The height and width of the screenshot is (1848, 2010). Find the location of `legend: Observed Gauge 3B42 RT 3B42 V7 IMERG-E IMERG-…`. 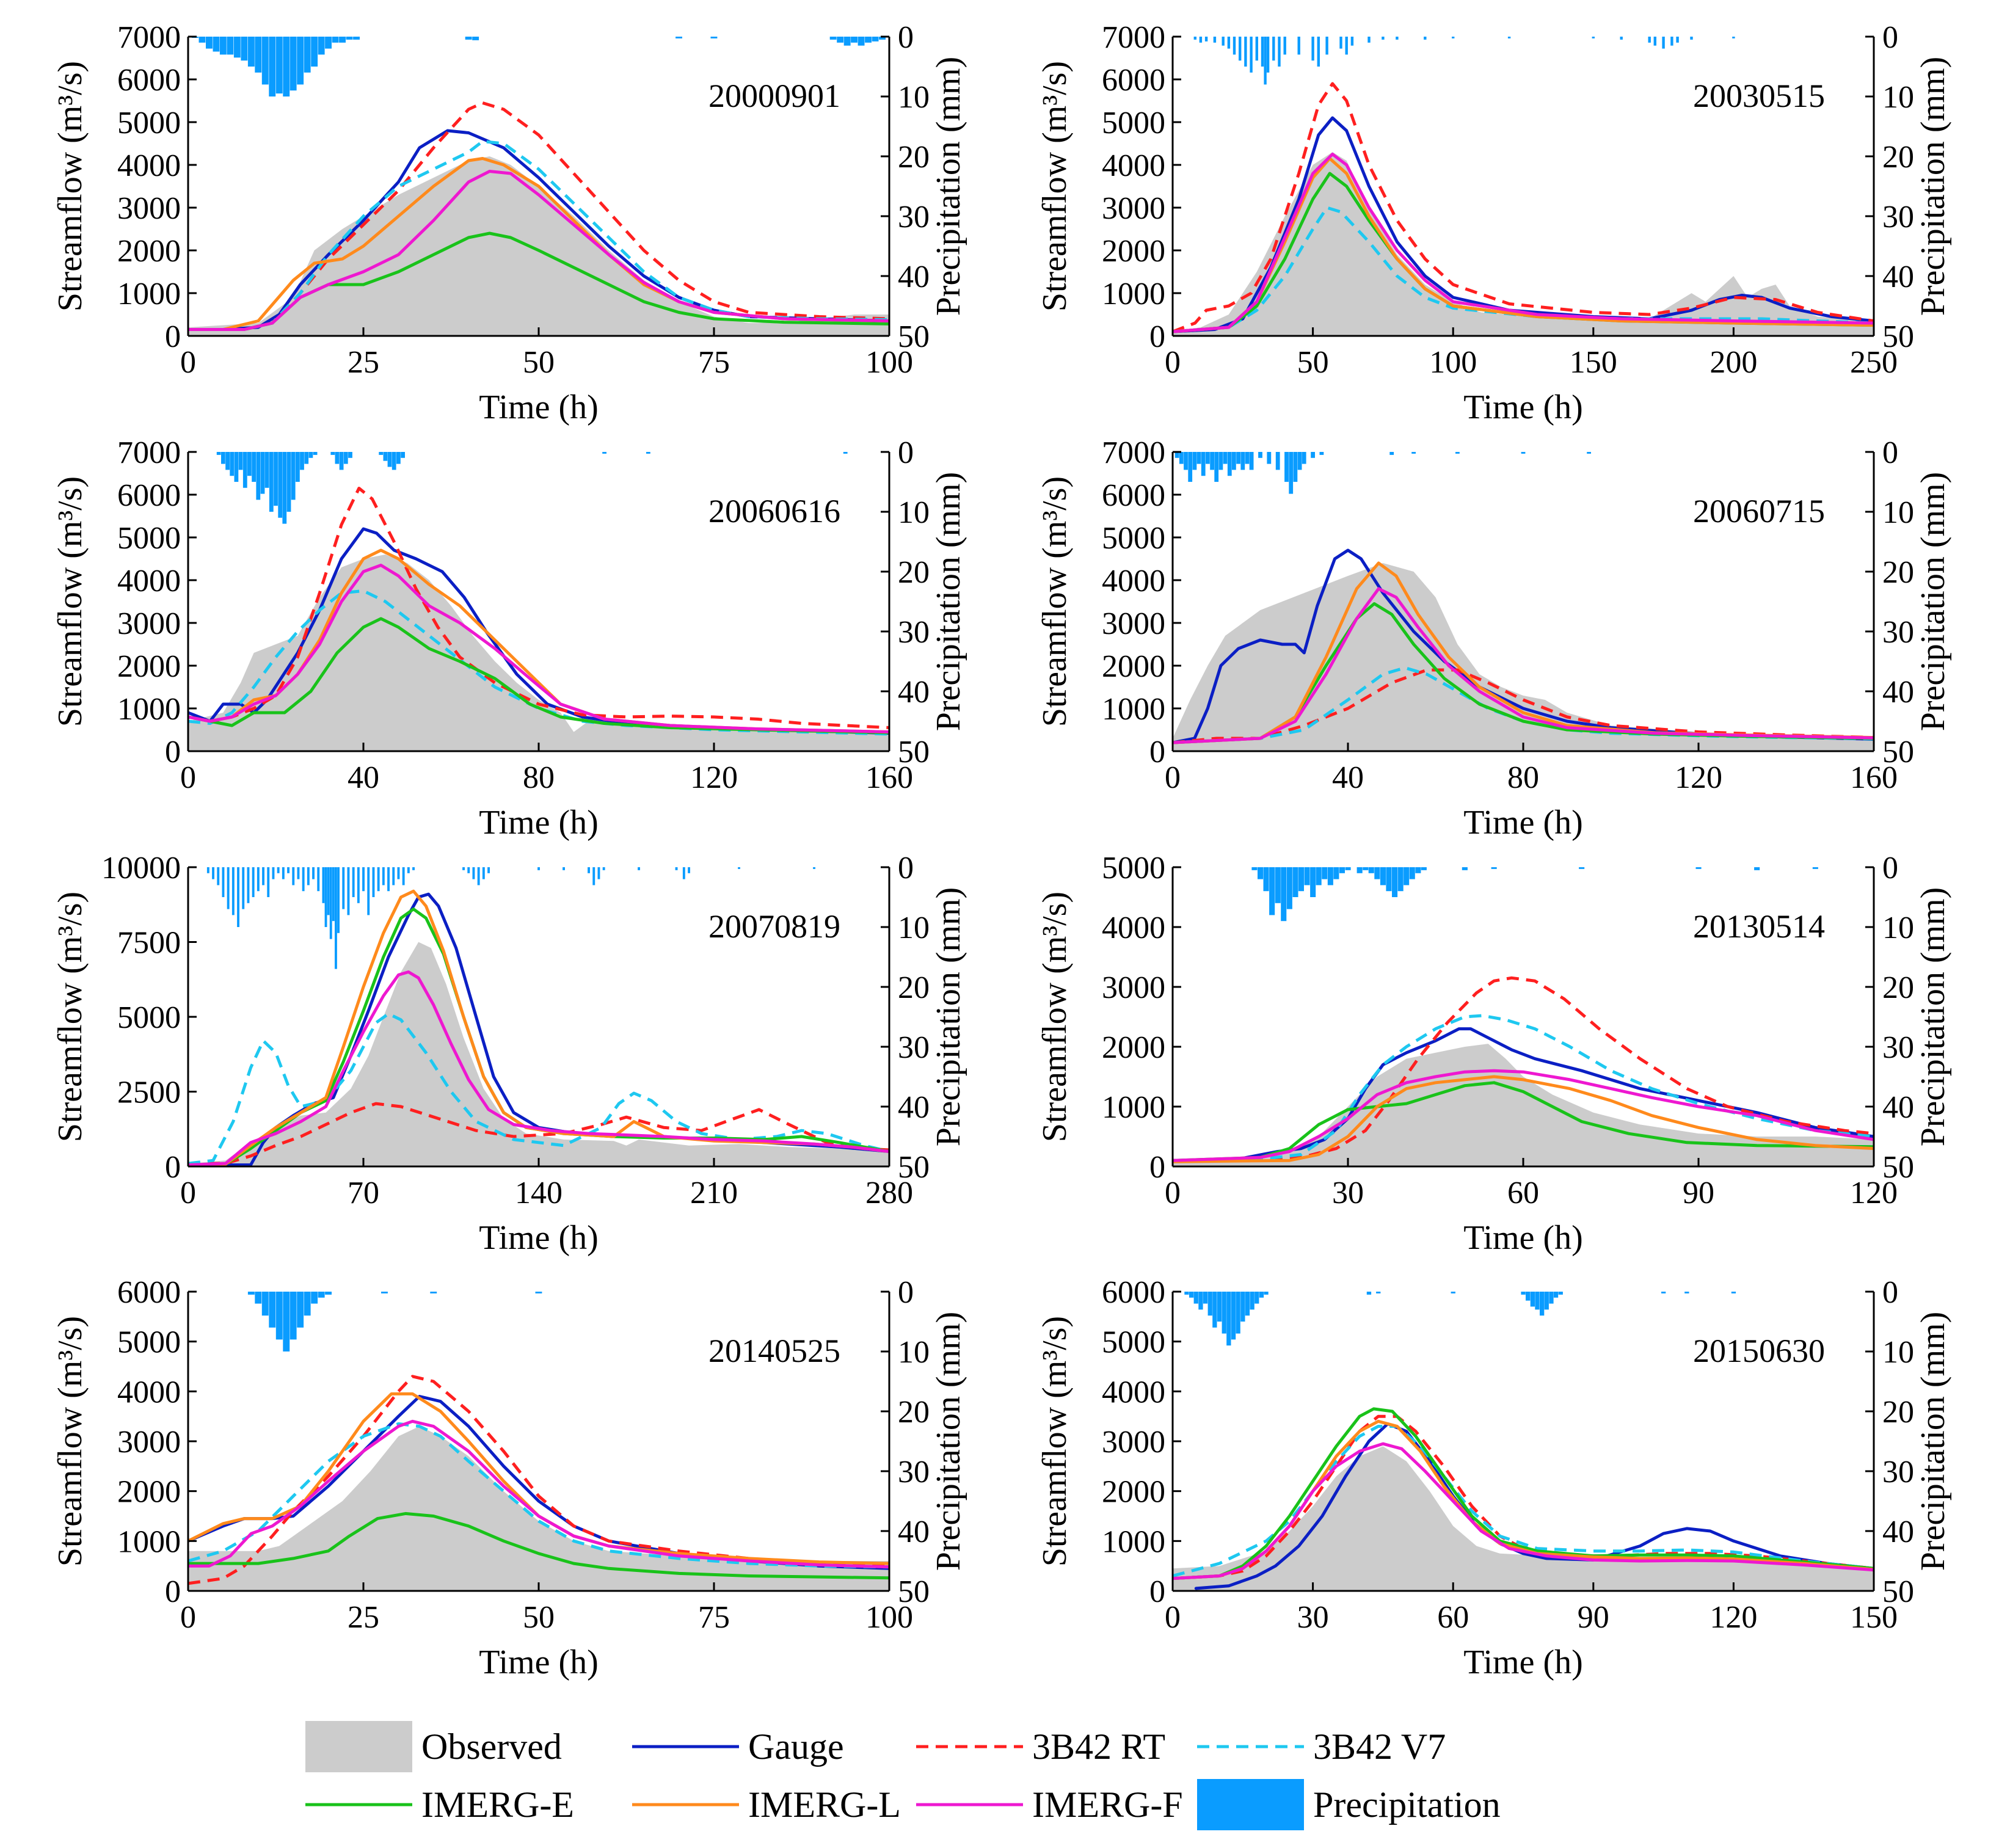

legend: Observed Gauge 3B42 RT 3B42 V7 IMERG-E IMERG-… is located at coordinates (903, 1775).